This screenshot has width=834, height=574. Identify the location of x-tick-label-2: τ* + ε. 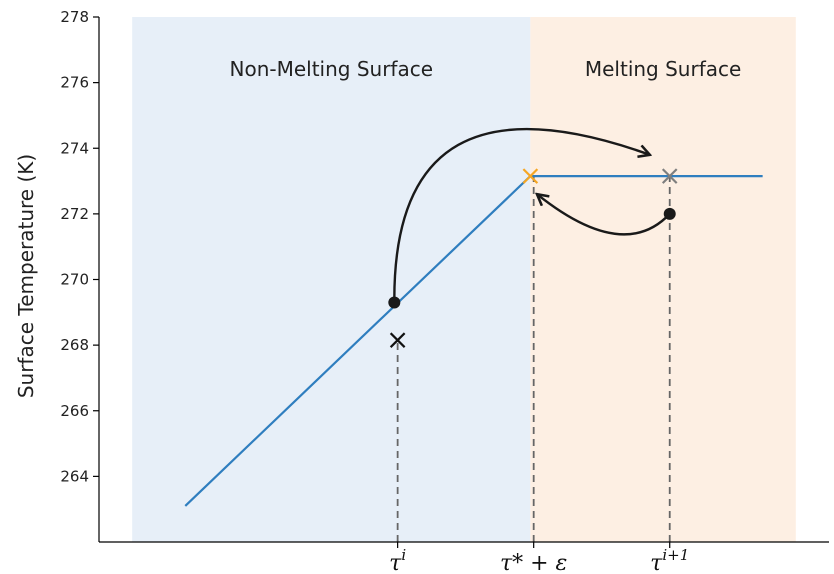
(533, 562).